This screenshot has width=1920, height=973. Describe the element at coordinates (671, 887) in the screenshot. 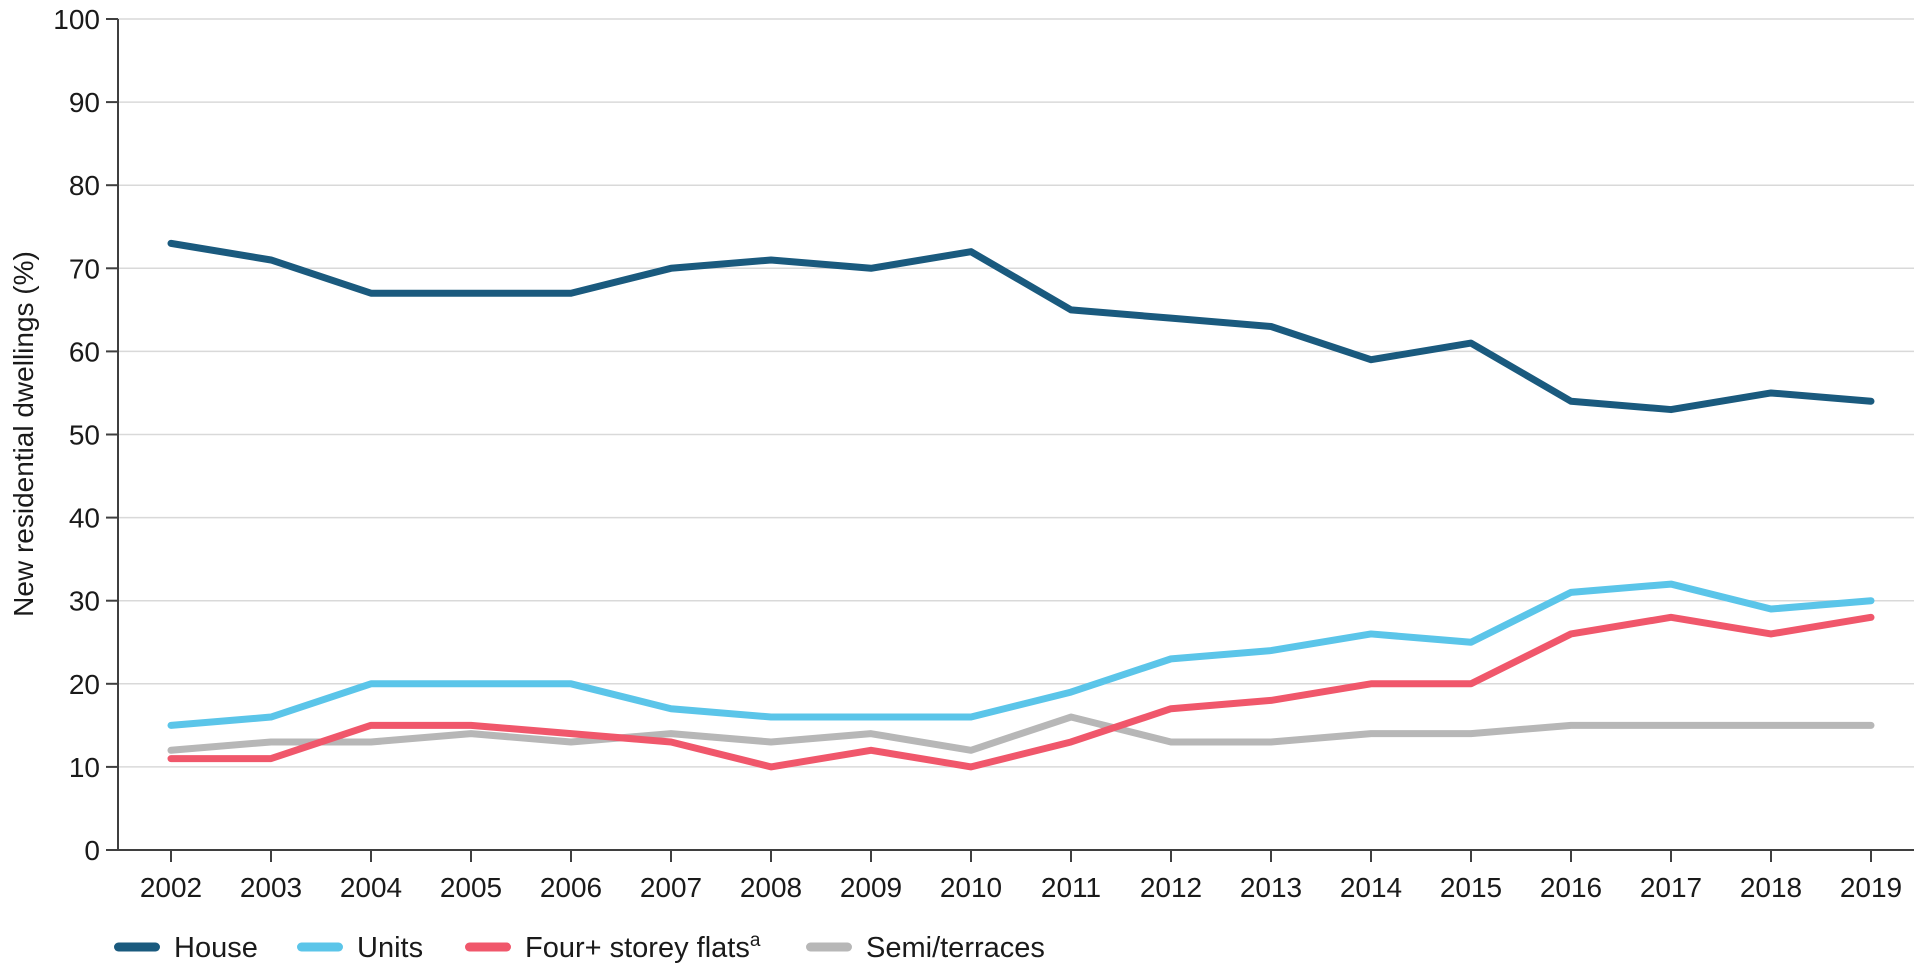

I see `x-tick-label: 2007` at that location.